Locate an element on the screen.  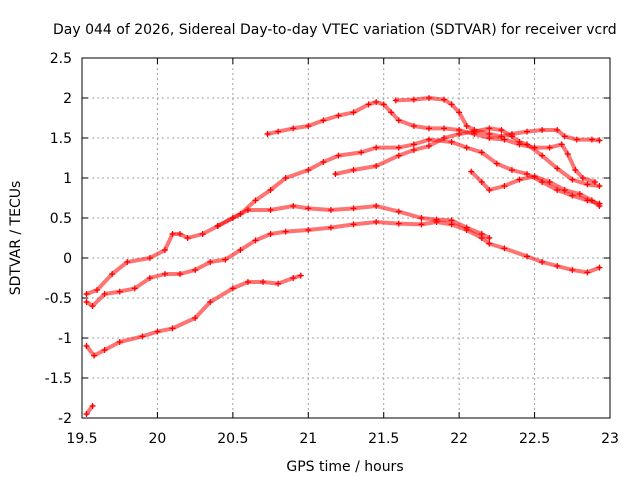
y-tick-label: -0.5 is located at coordinates (58, 299).